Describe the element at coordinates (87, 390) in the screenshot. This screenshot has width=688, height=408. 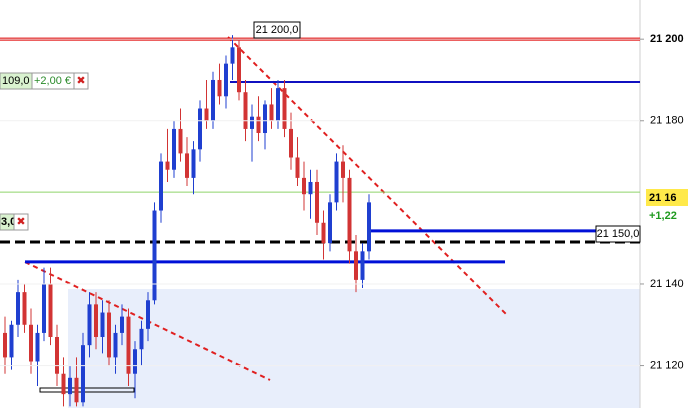
I see `box` at that location.